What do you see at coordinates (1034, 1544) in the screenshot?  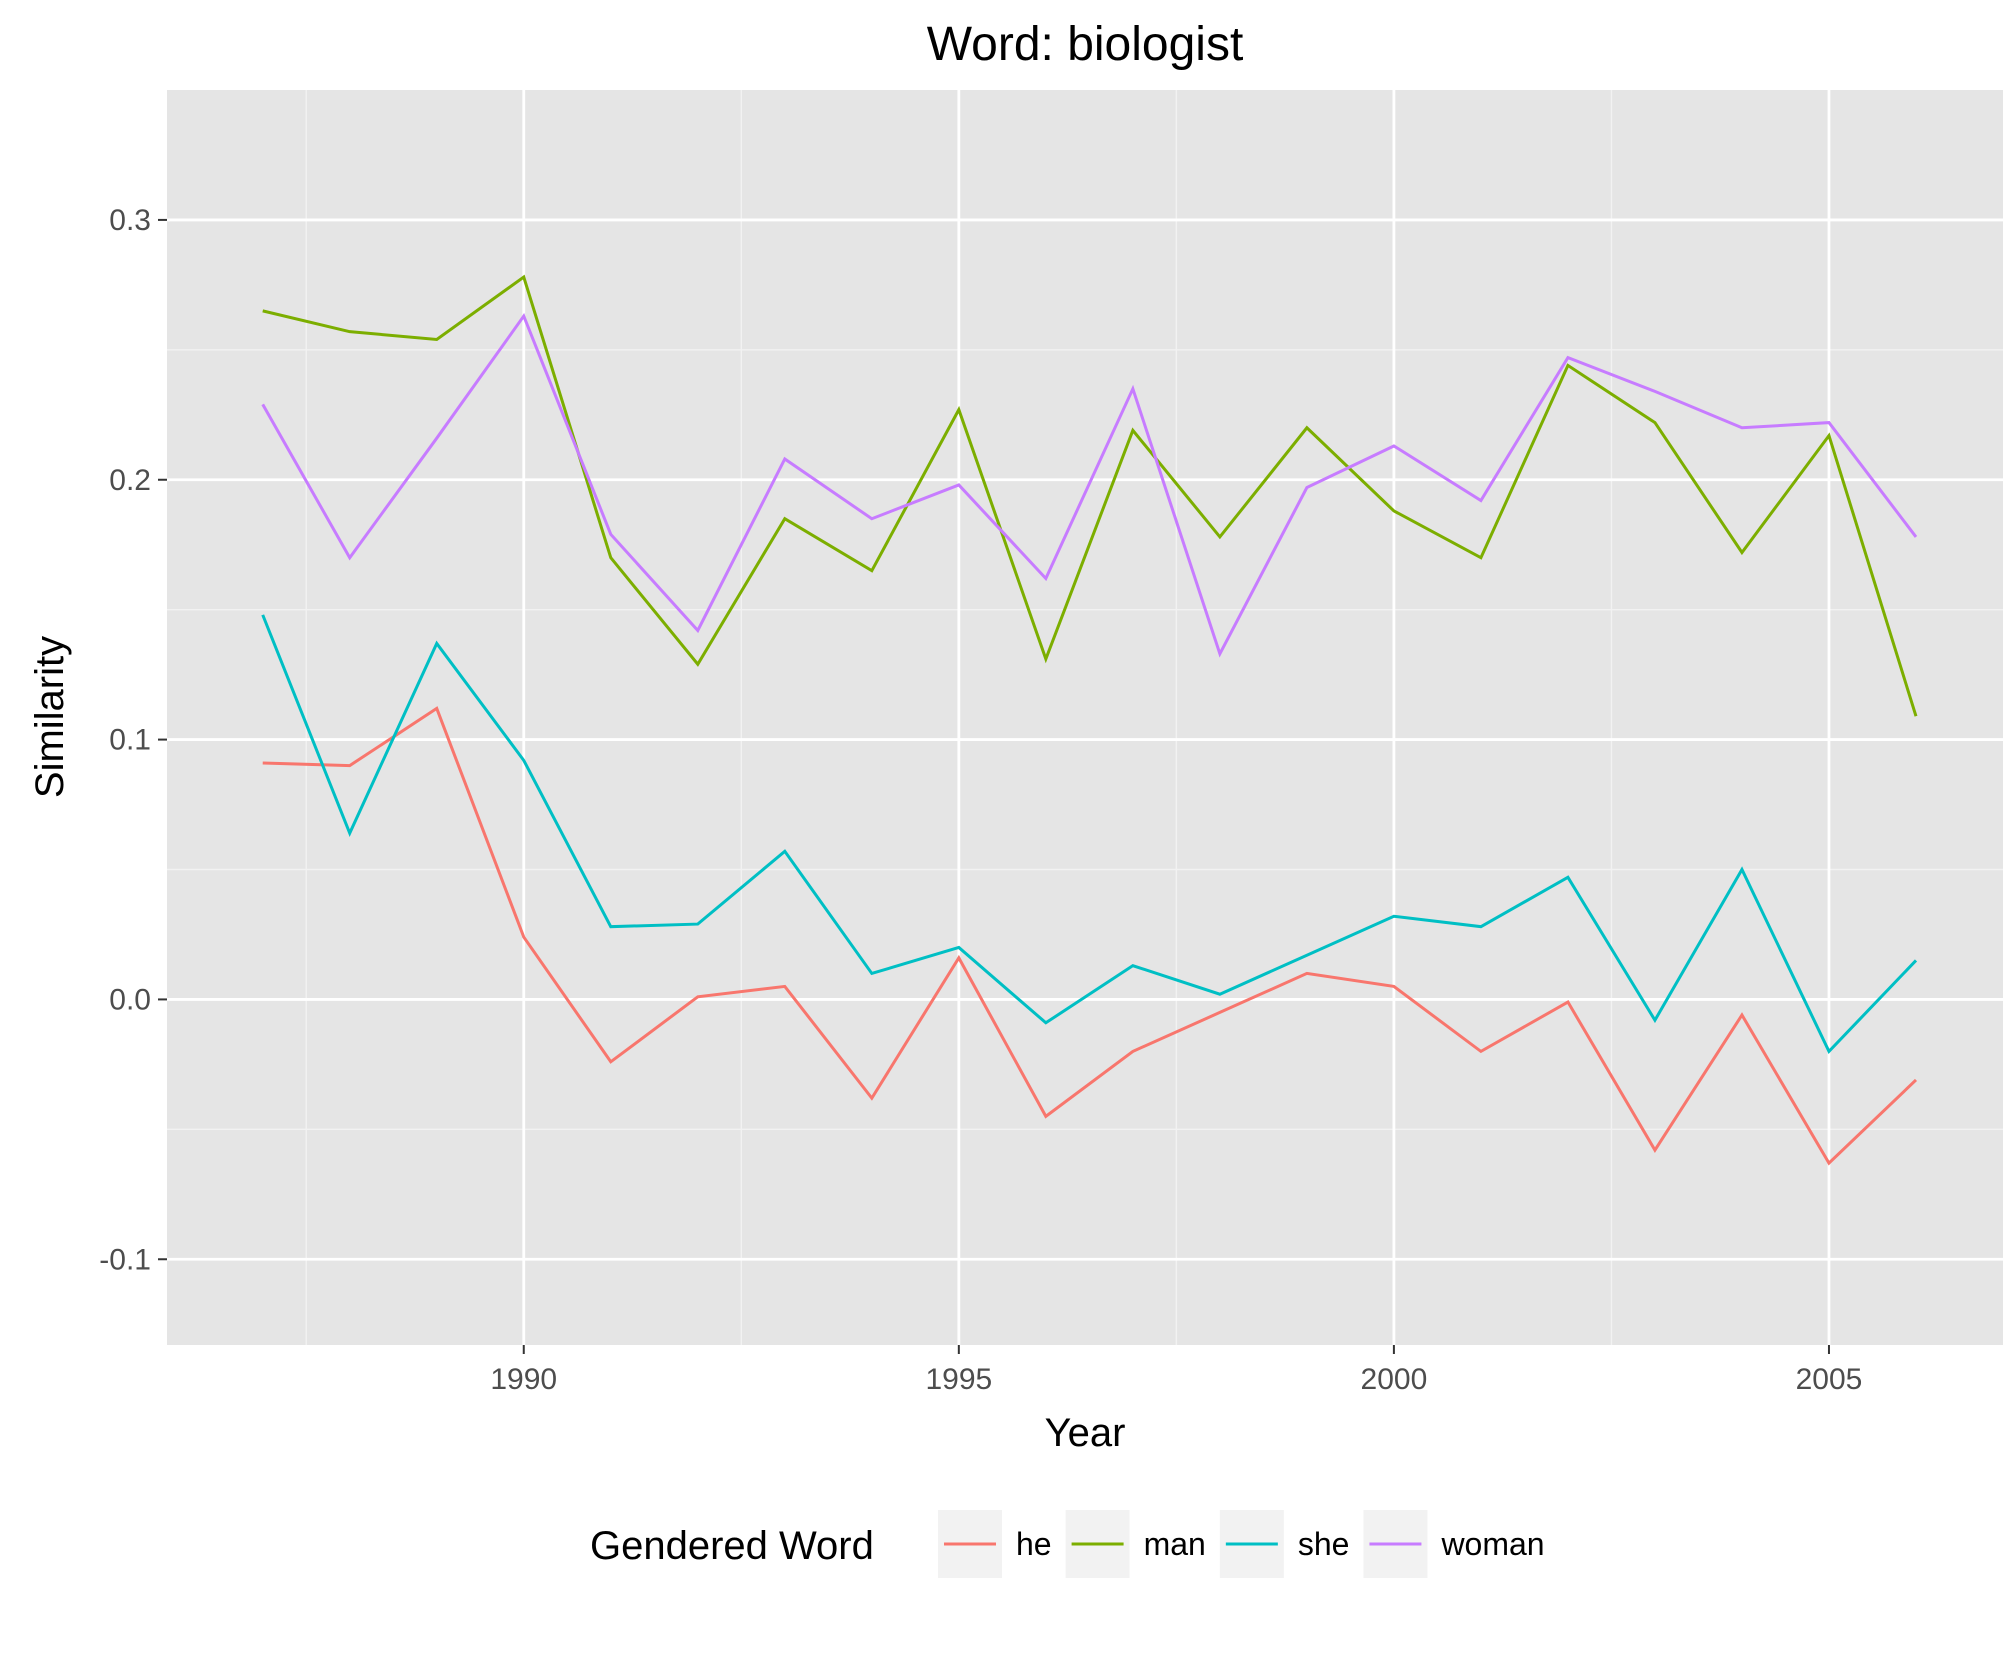 I see `legend-label: he` at bounding box center [1034, 1544].